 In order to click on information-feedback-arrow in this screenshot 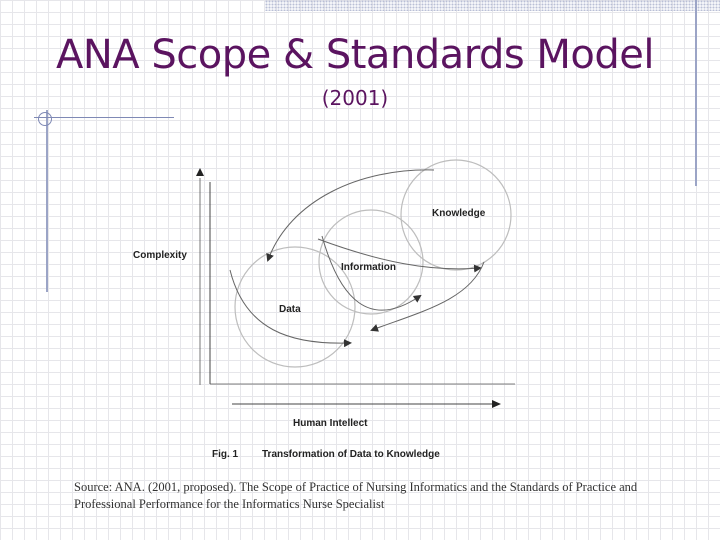, I will do `click(371, 273)`.